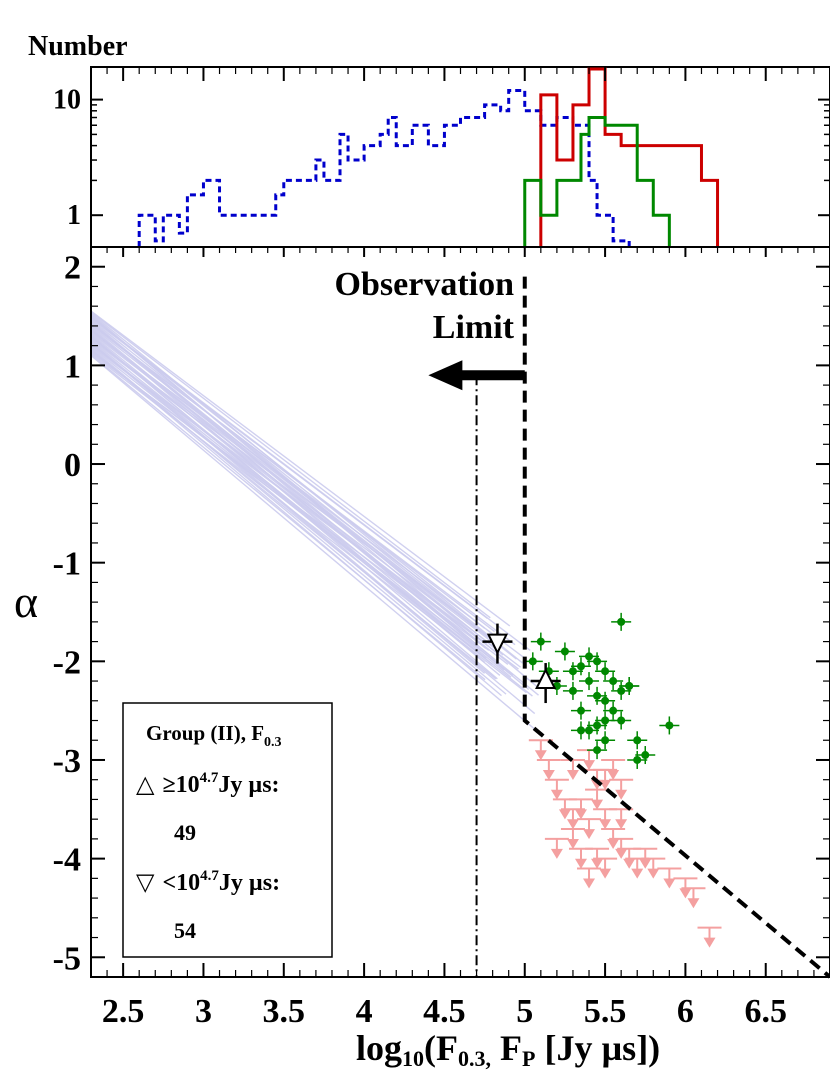 The image size is (830, 1075). I want to click on upper-limits, so click(625, 843).